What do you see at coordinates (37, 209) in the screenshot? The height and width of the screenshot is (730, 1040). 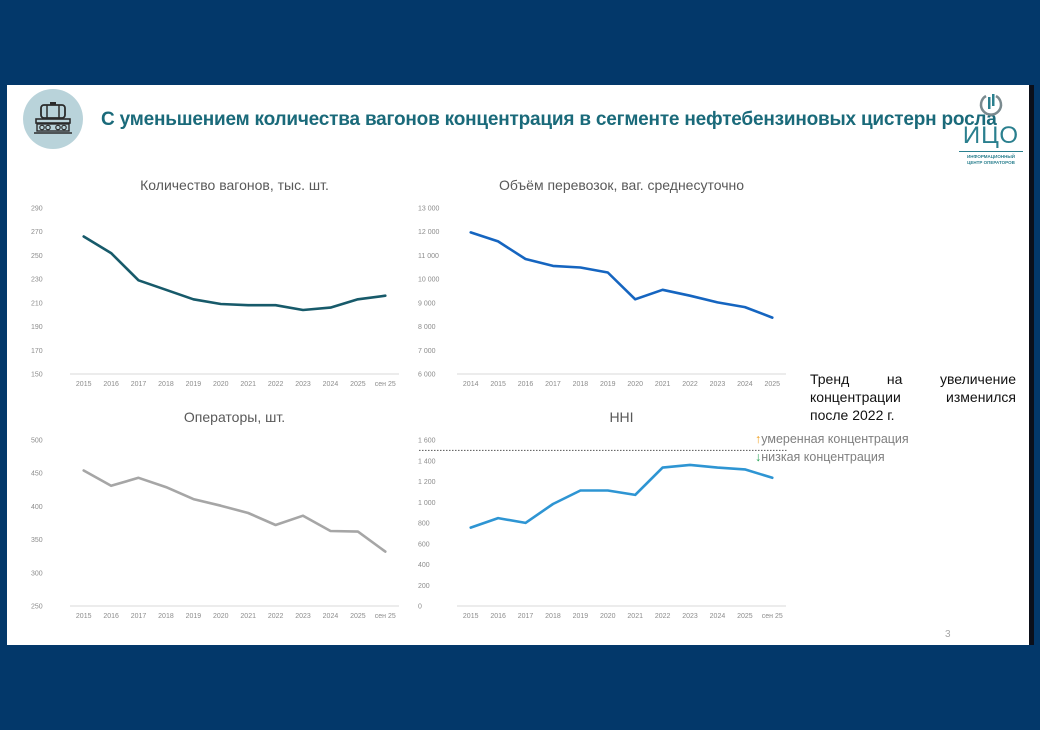 I see `y-tick-label: 290` at bounding box center [37, 209].